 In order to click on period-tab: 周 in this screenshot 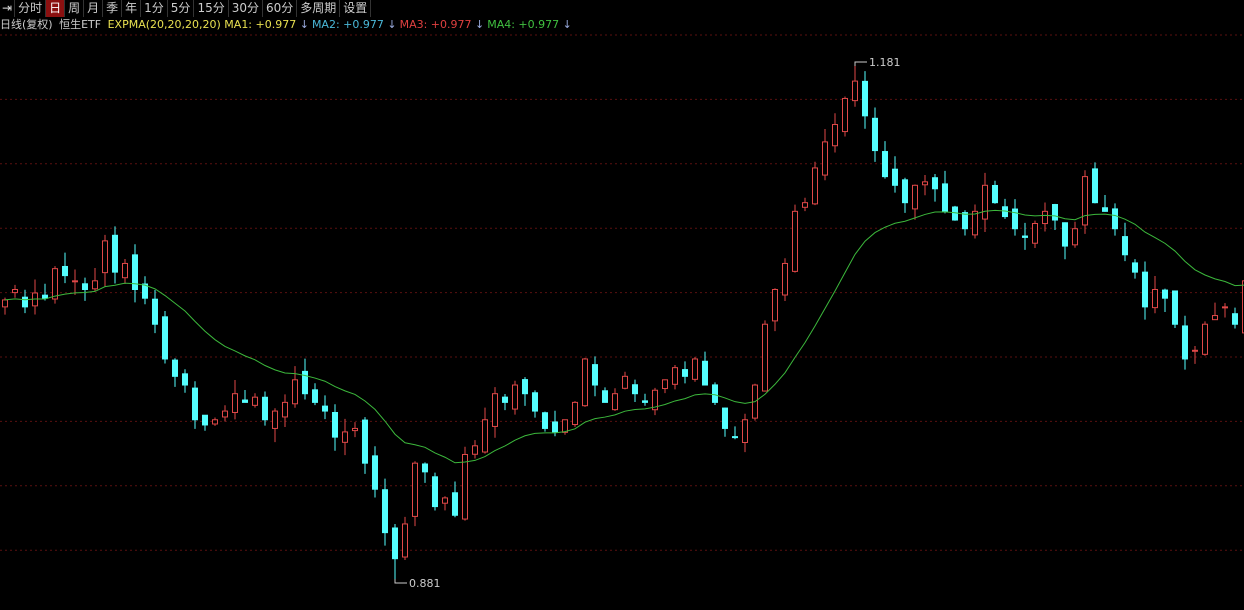, I will do `click(75, 8)`.